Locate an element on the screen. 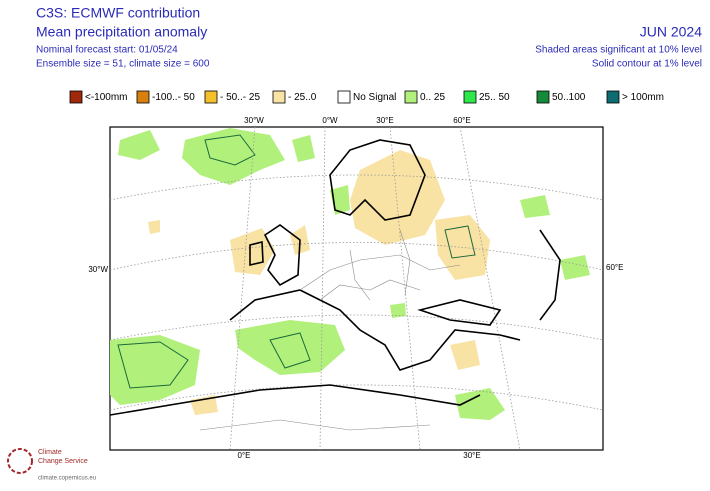 The width and height of the screenshot is (710, 491). lon-label: 30°W is located at coordinates (254, 120).